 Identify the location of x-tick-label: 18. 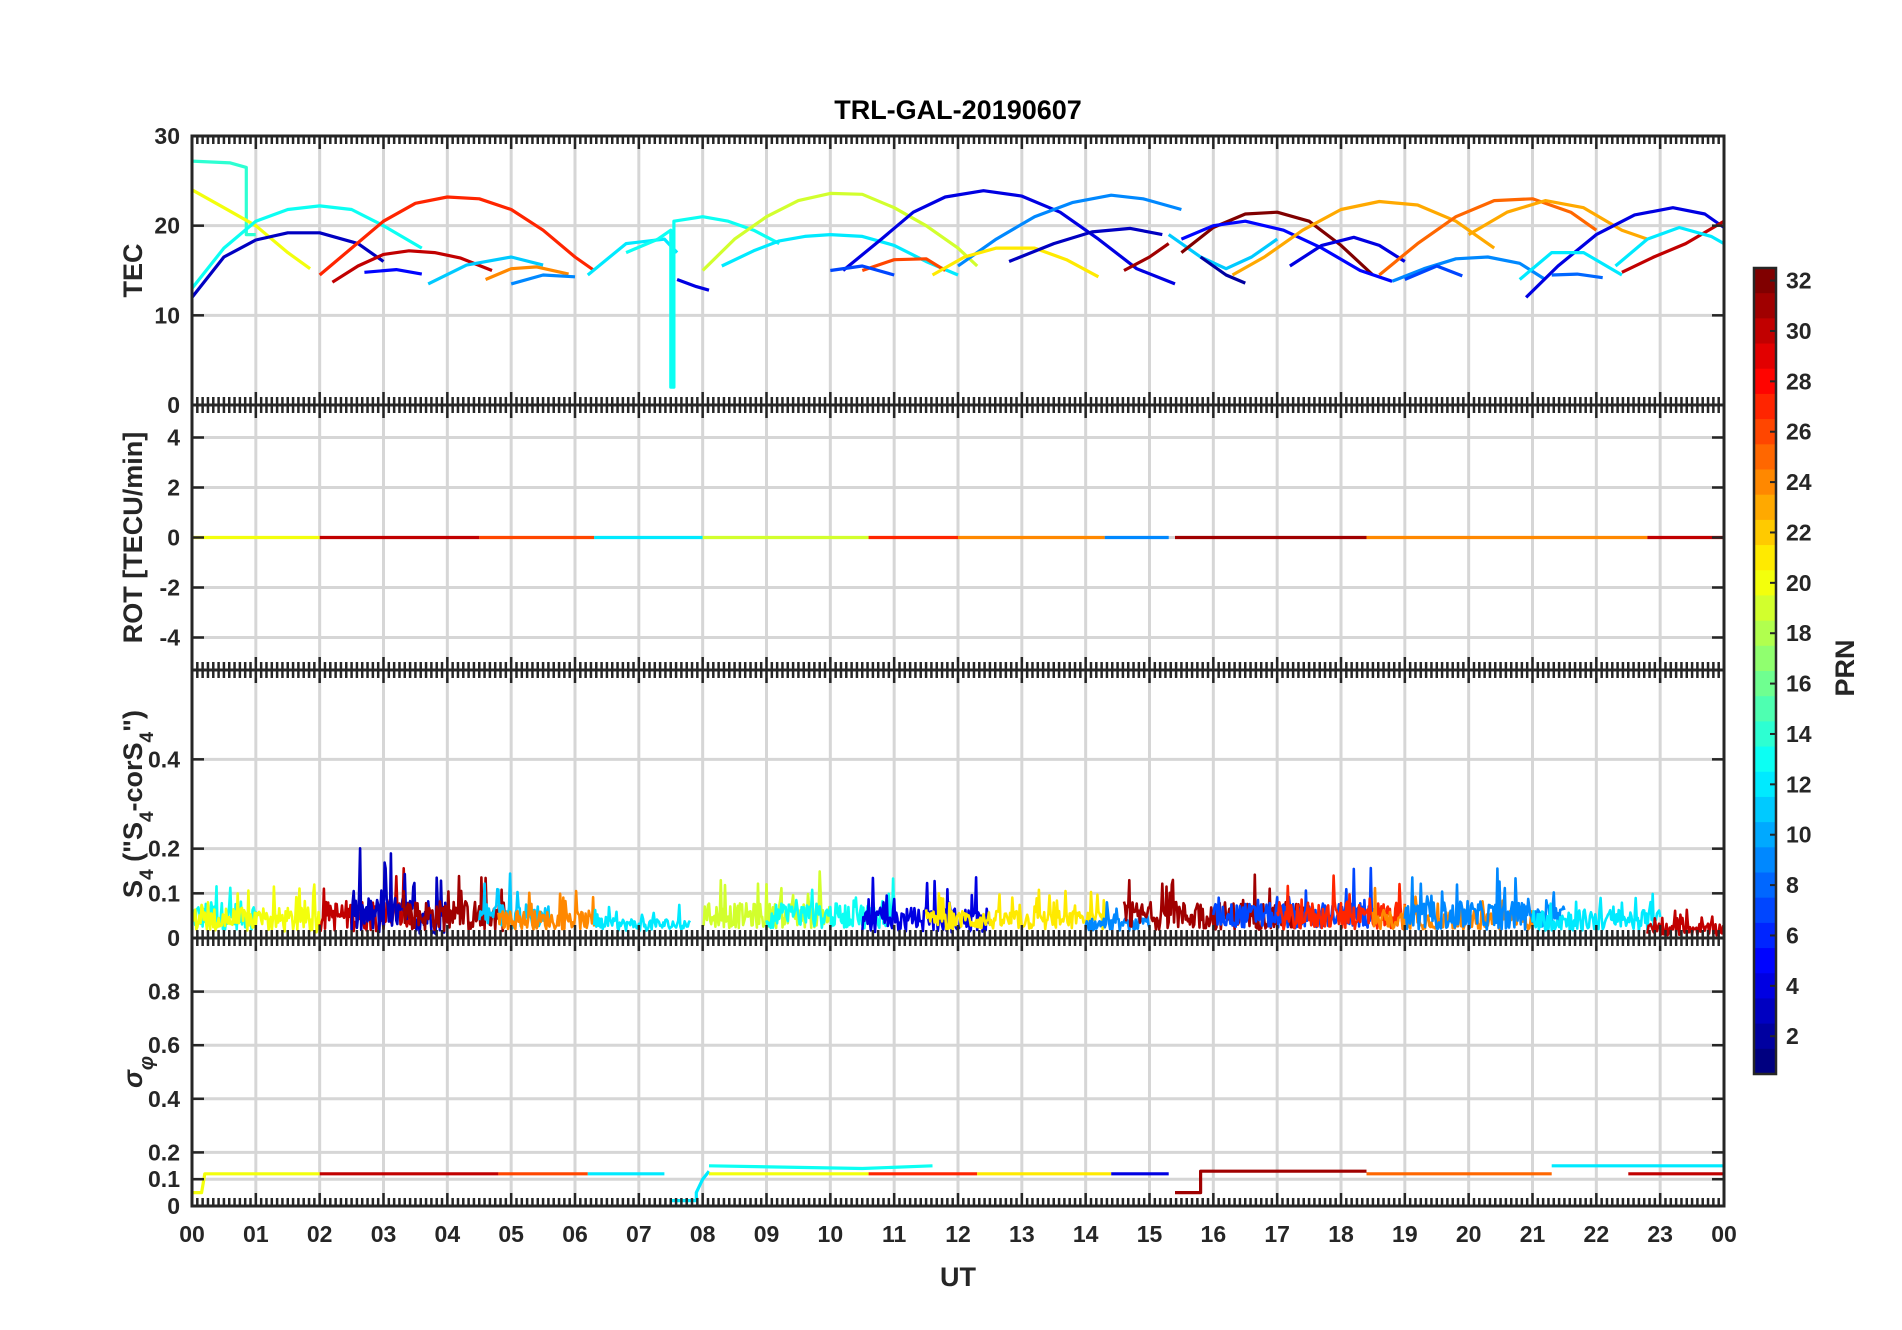
(1341, 1234).